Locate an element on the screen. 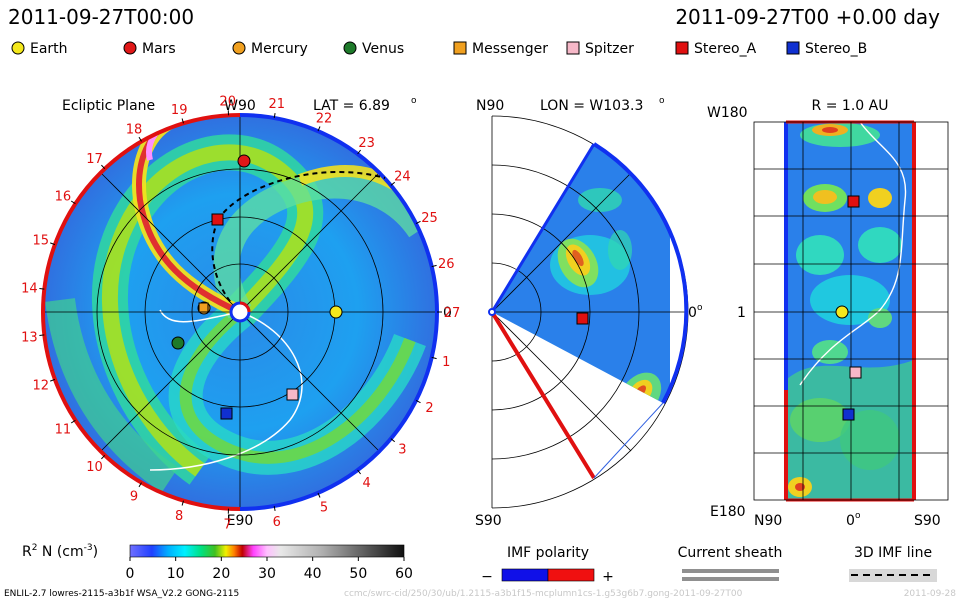  unwrapped-stereo-b-marker is located at coordinates (848, 414).